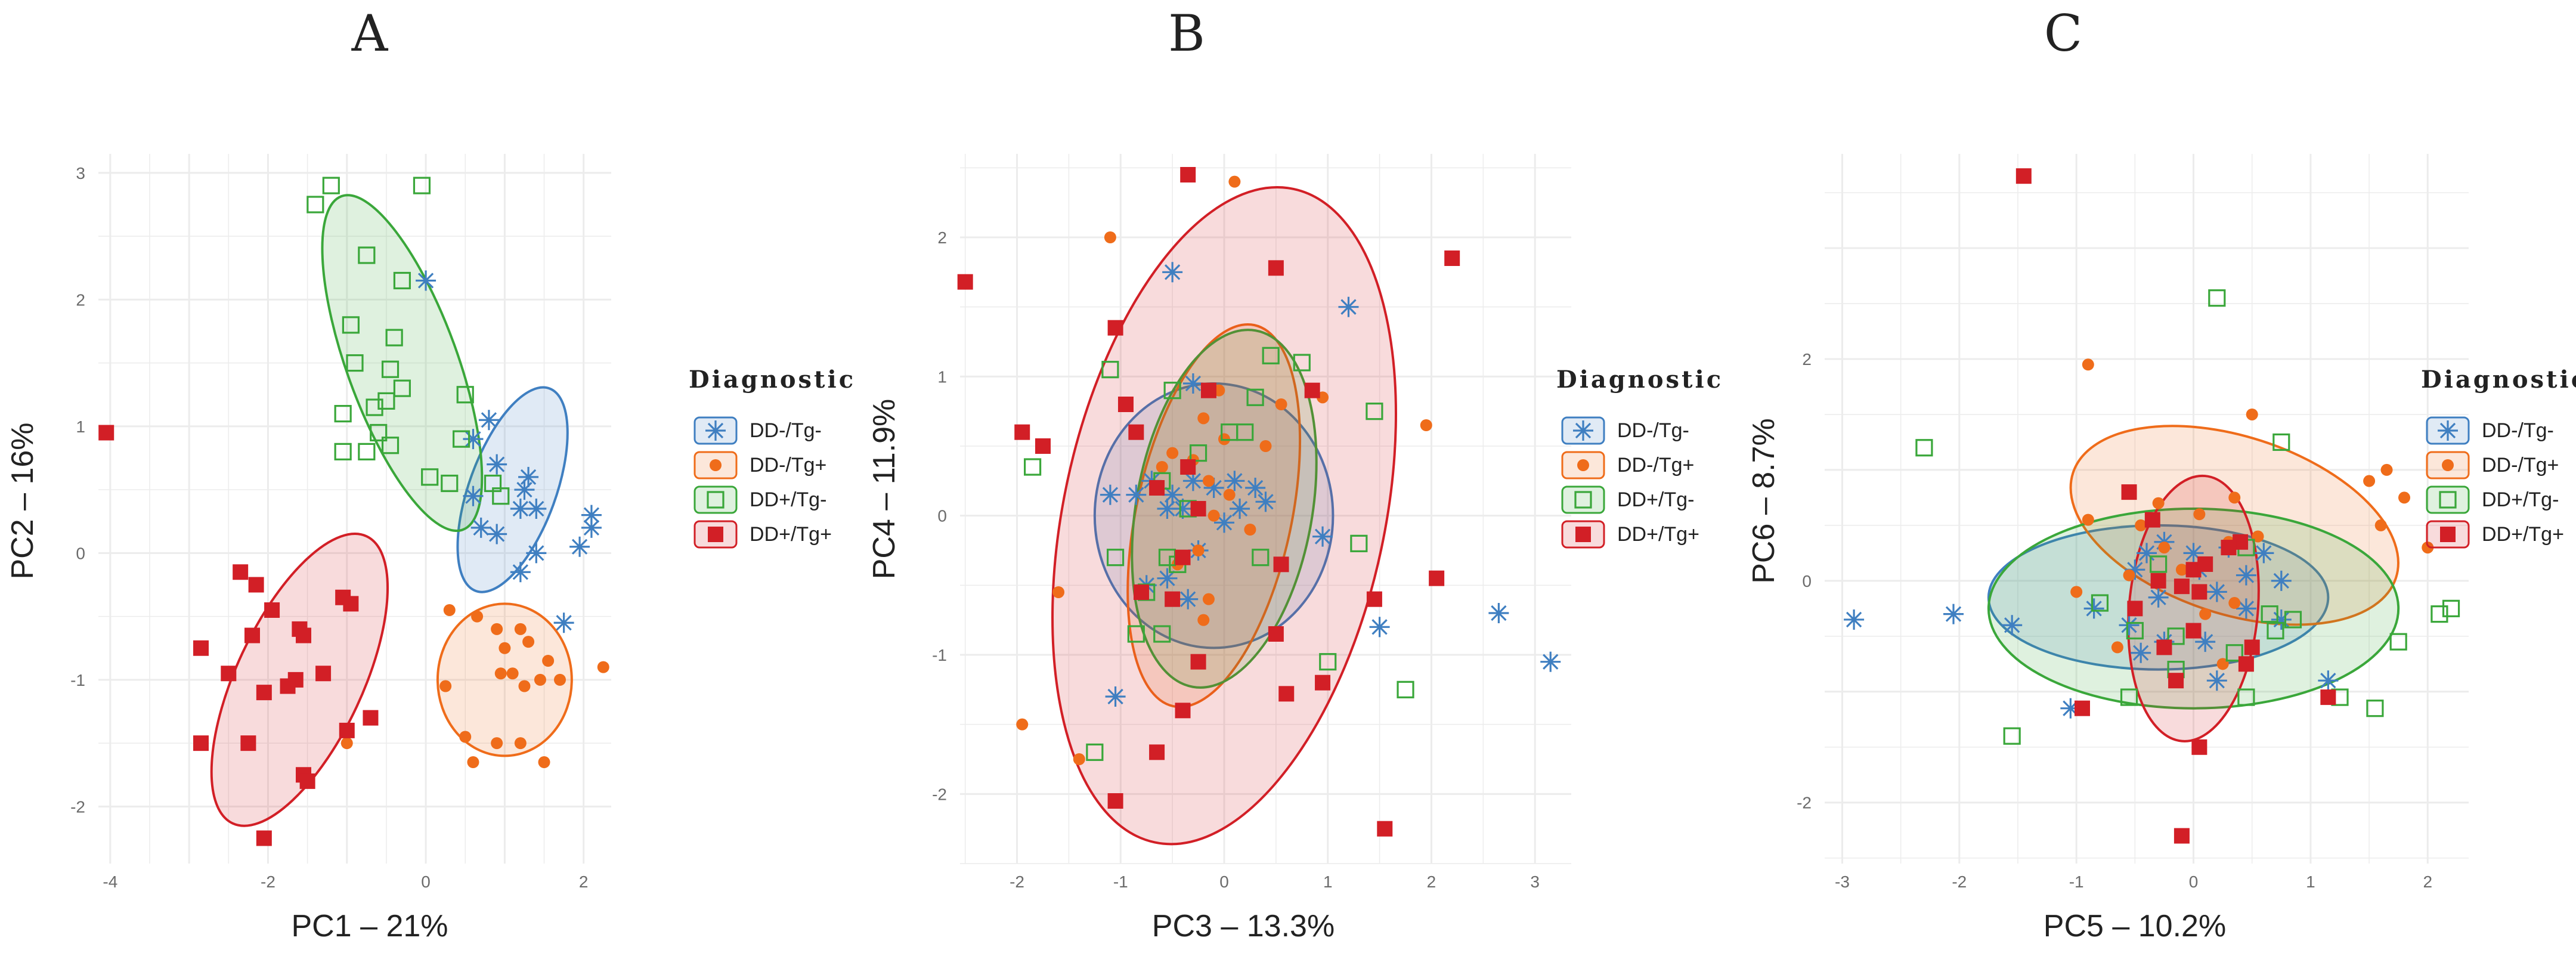 This screenshot has width=2576, height=956. What do you see at coordinates (2523, 534) in the screenshot?
I see `legend-label: DD+/Tg+` at bounding box center [2523, 534].